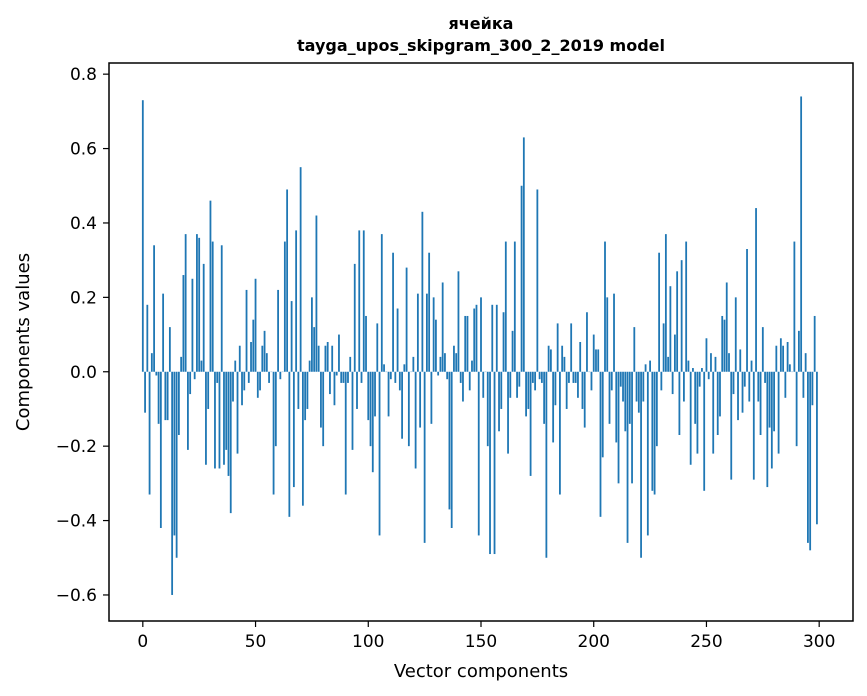  Describe the element at coordinates (481, 671) in the screenshot. I see `x-axis-label: Vector components` at that location.